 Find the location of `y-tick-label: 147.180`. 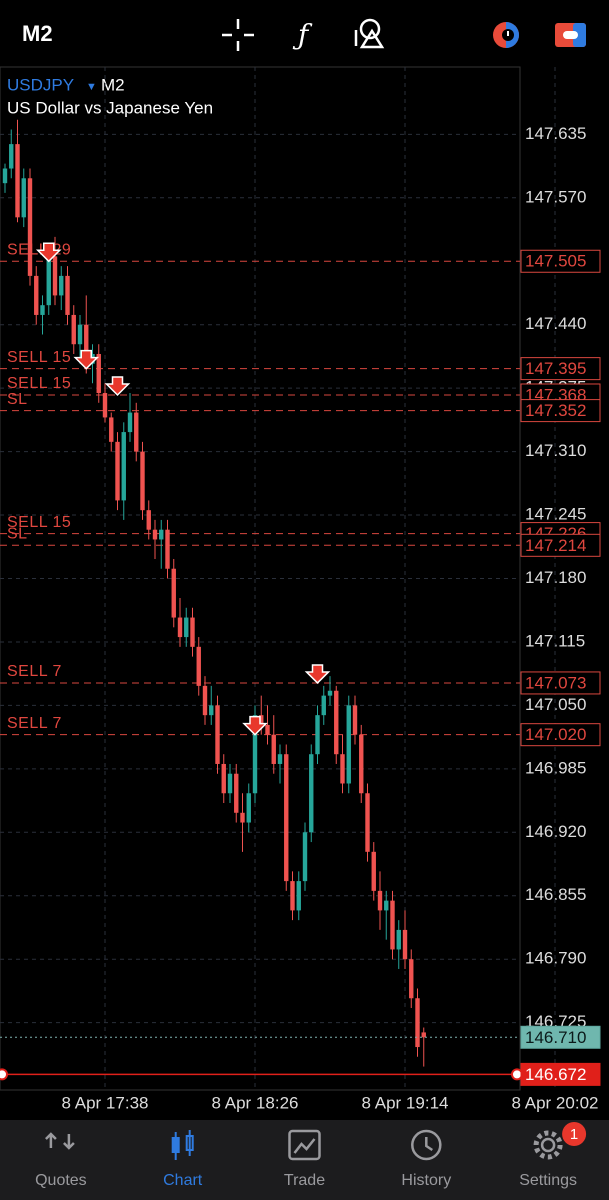

y-tick-label: 147.180 is located at coordinates (555, 577).